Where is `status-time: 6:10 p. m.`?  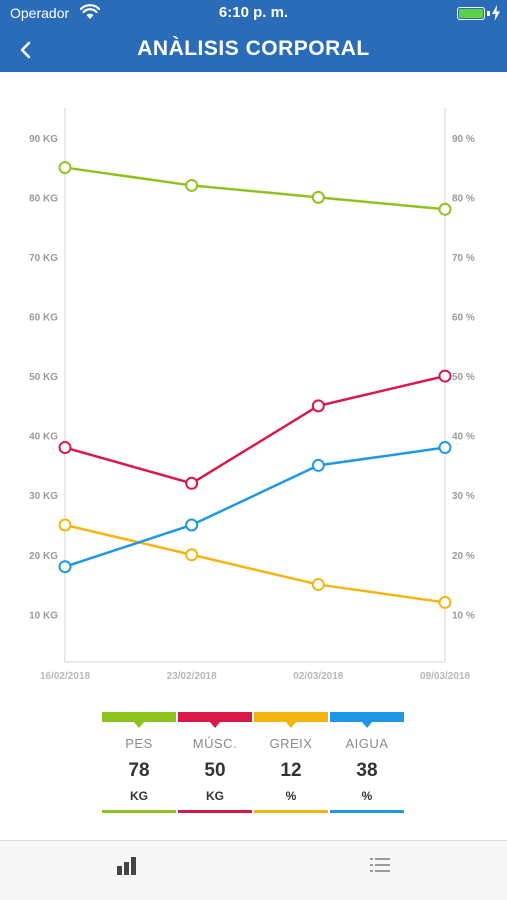
status-time: 6:10 p. m. is located at coordinates (253, 12).